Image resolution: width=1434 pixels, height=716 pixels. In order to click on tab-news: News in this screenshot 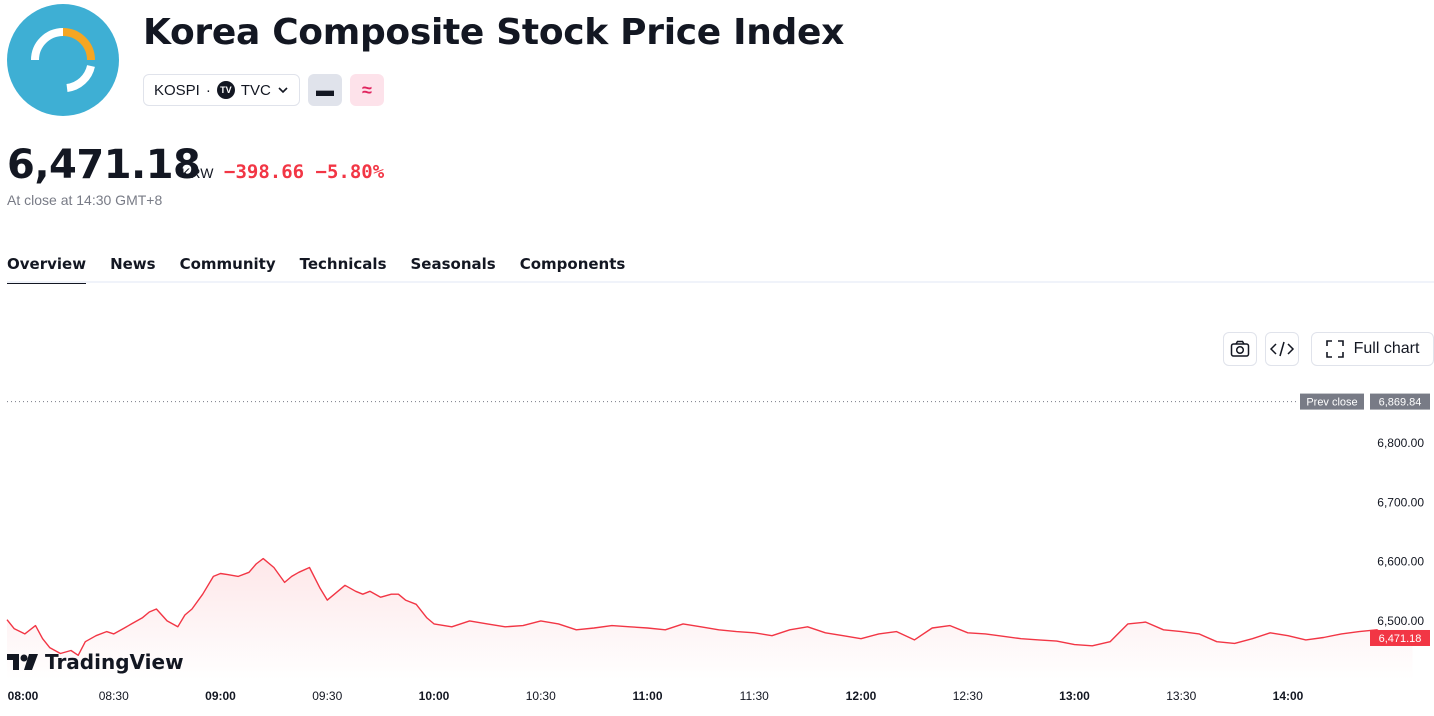, I will do `click(133, 264)`.